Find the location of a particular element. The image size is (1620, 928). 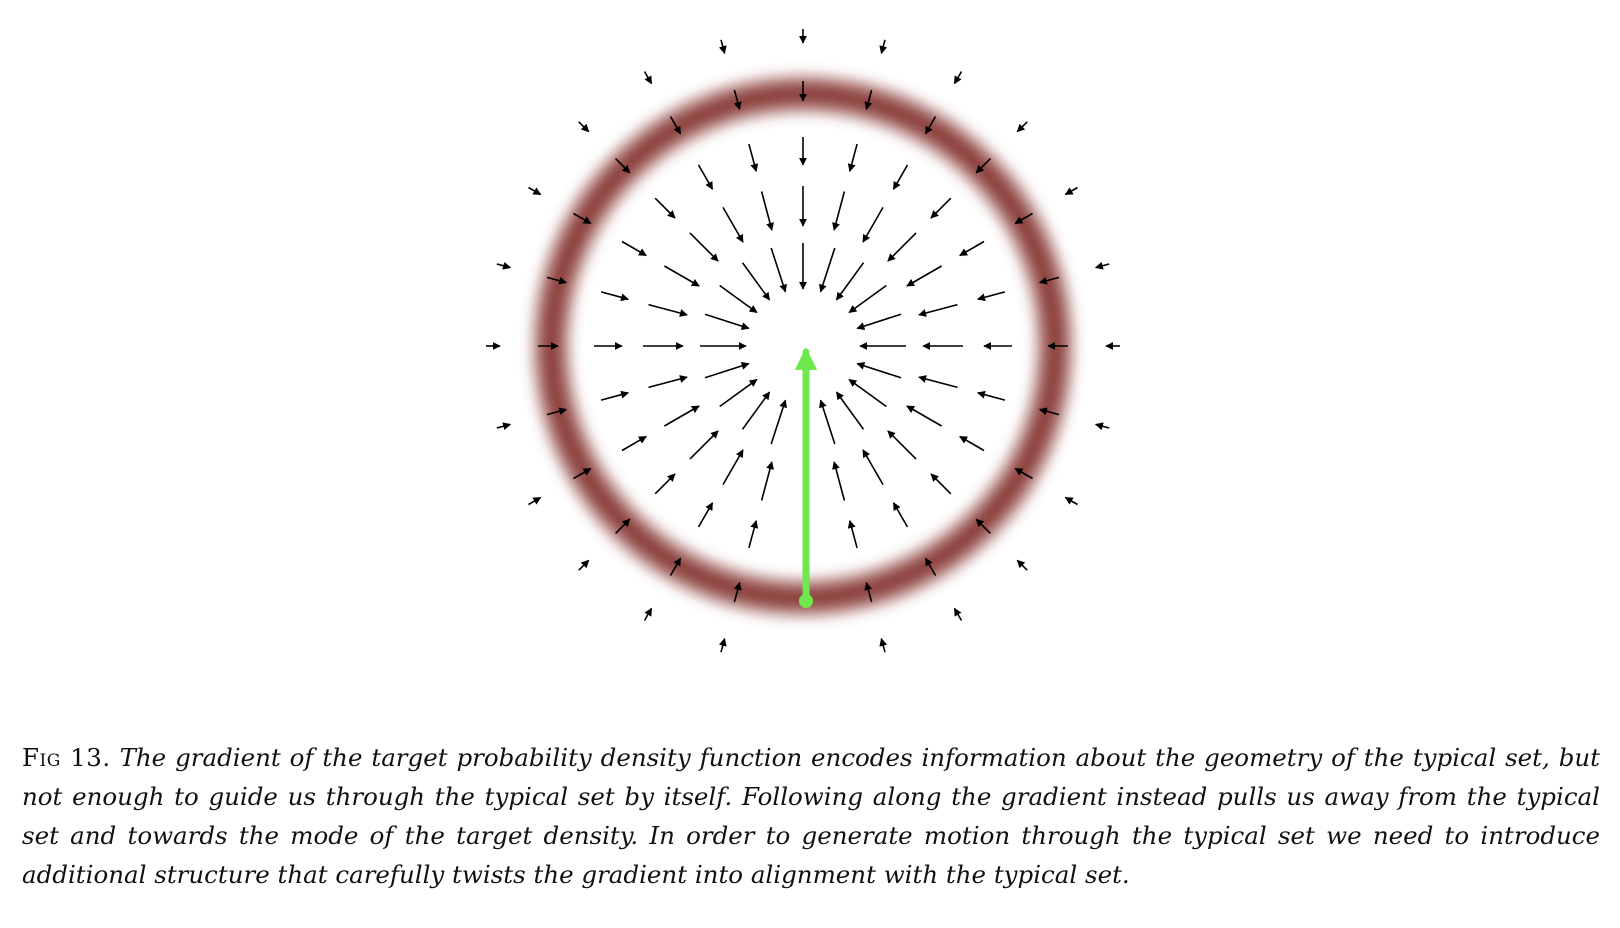

figure-label: Fig 13. is located at coordinates (66, 757).